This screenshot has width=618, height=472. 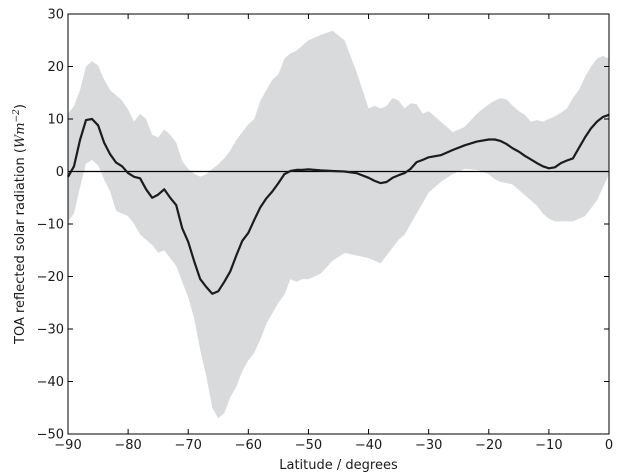 I want to click on y-tick-label: −10, so click(x=50, y=225).